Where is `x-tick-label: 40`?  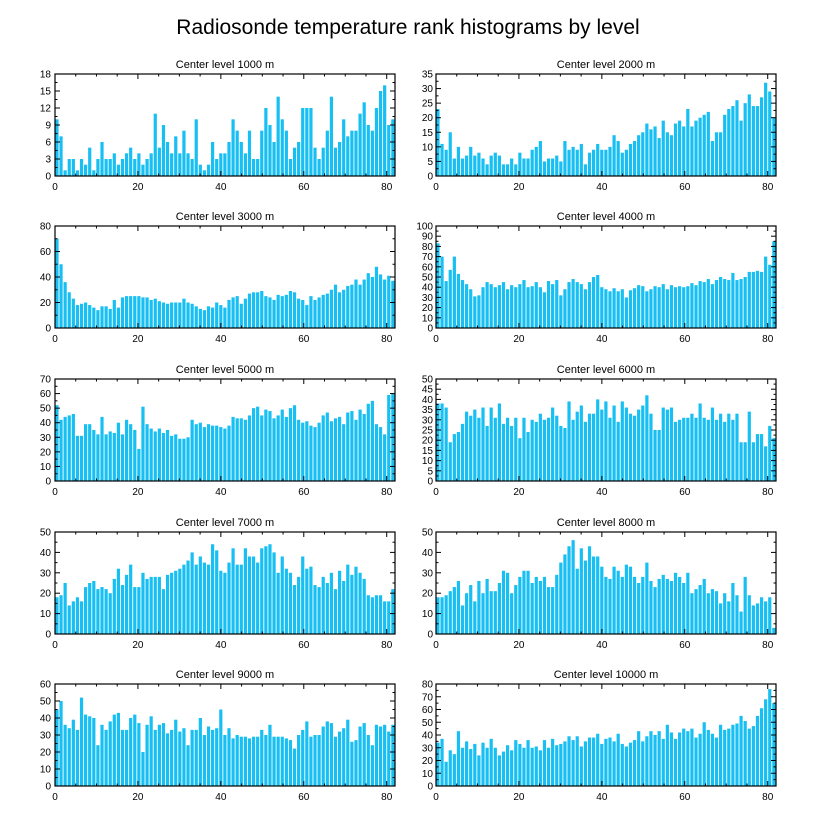
x-tick-label: 40 is located at coordinates (602, 645).